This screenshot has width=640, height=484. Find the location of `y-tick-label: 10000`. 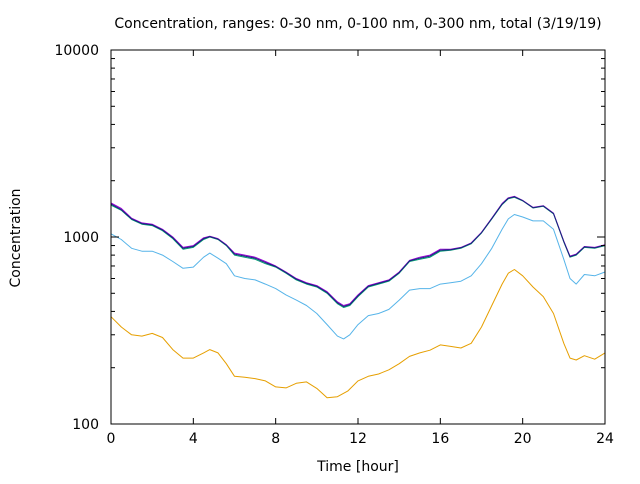

y-tick-label: 10000 is located at coordinates (76, 51).